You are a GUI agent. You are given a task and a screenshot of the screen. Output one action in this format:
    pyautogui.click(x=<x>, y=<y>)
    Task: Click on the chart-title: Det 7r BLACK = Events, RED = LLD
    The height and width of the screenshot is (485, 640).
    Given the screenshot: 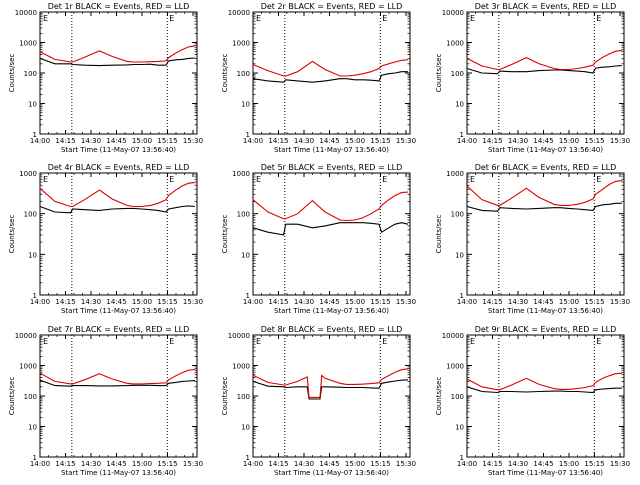 What is the action you would take?
    pyautogui.click(x=119, y=329)
    